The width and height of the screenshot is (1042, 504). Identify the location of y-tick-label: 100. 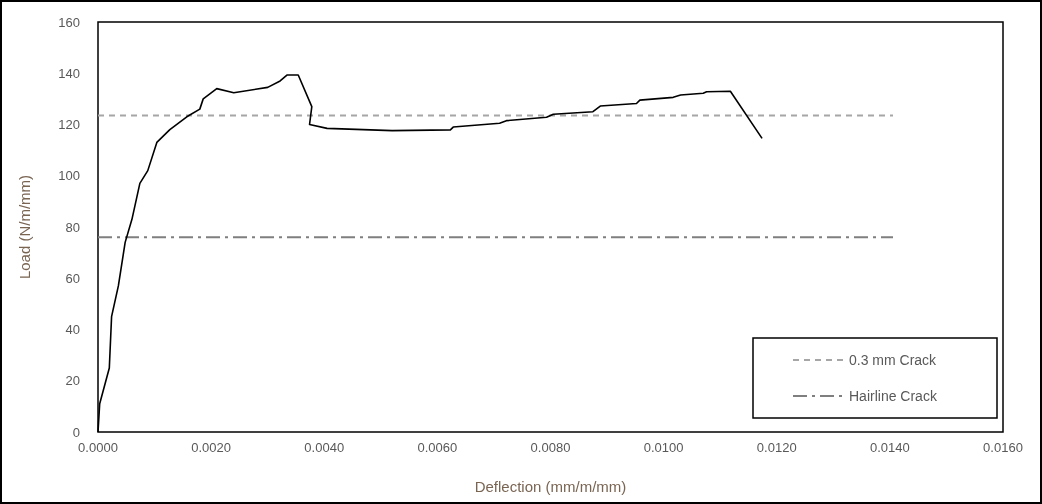
(69, 176).